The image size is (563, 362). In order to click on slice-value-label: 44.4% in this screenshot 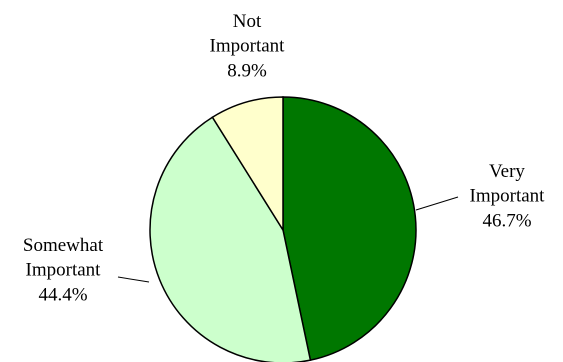, I will do `click(62, 294)`.